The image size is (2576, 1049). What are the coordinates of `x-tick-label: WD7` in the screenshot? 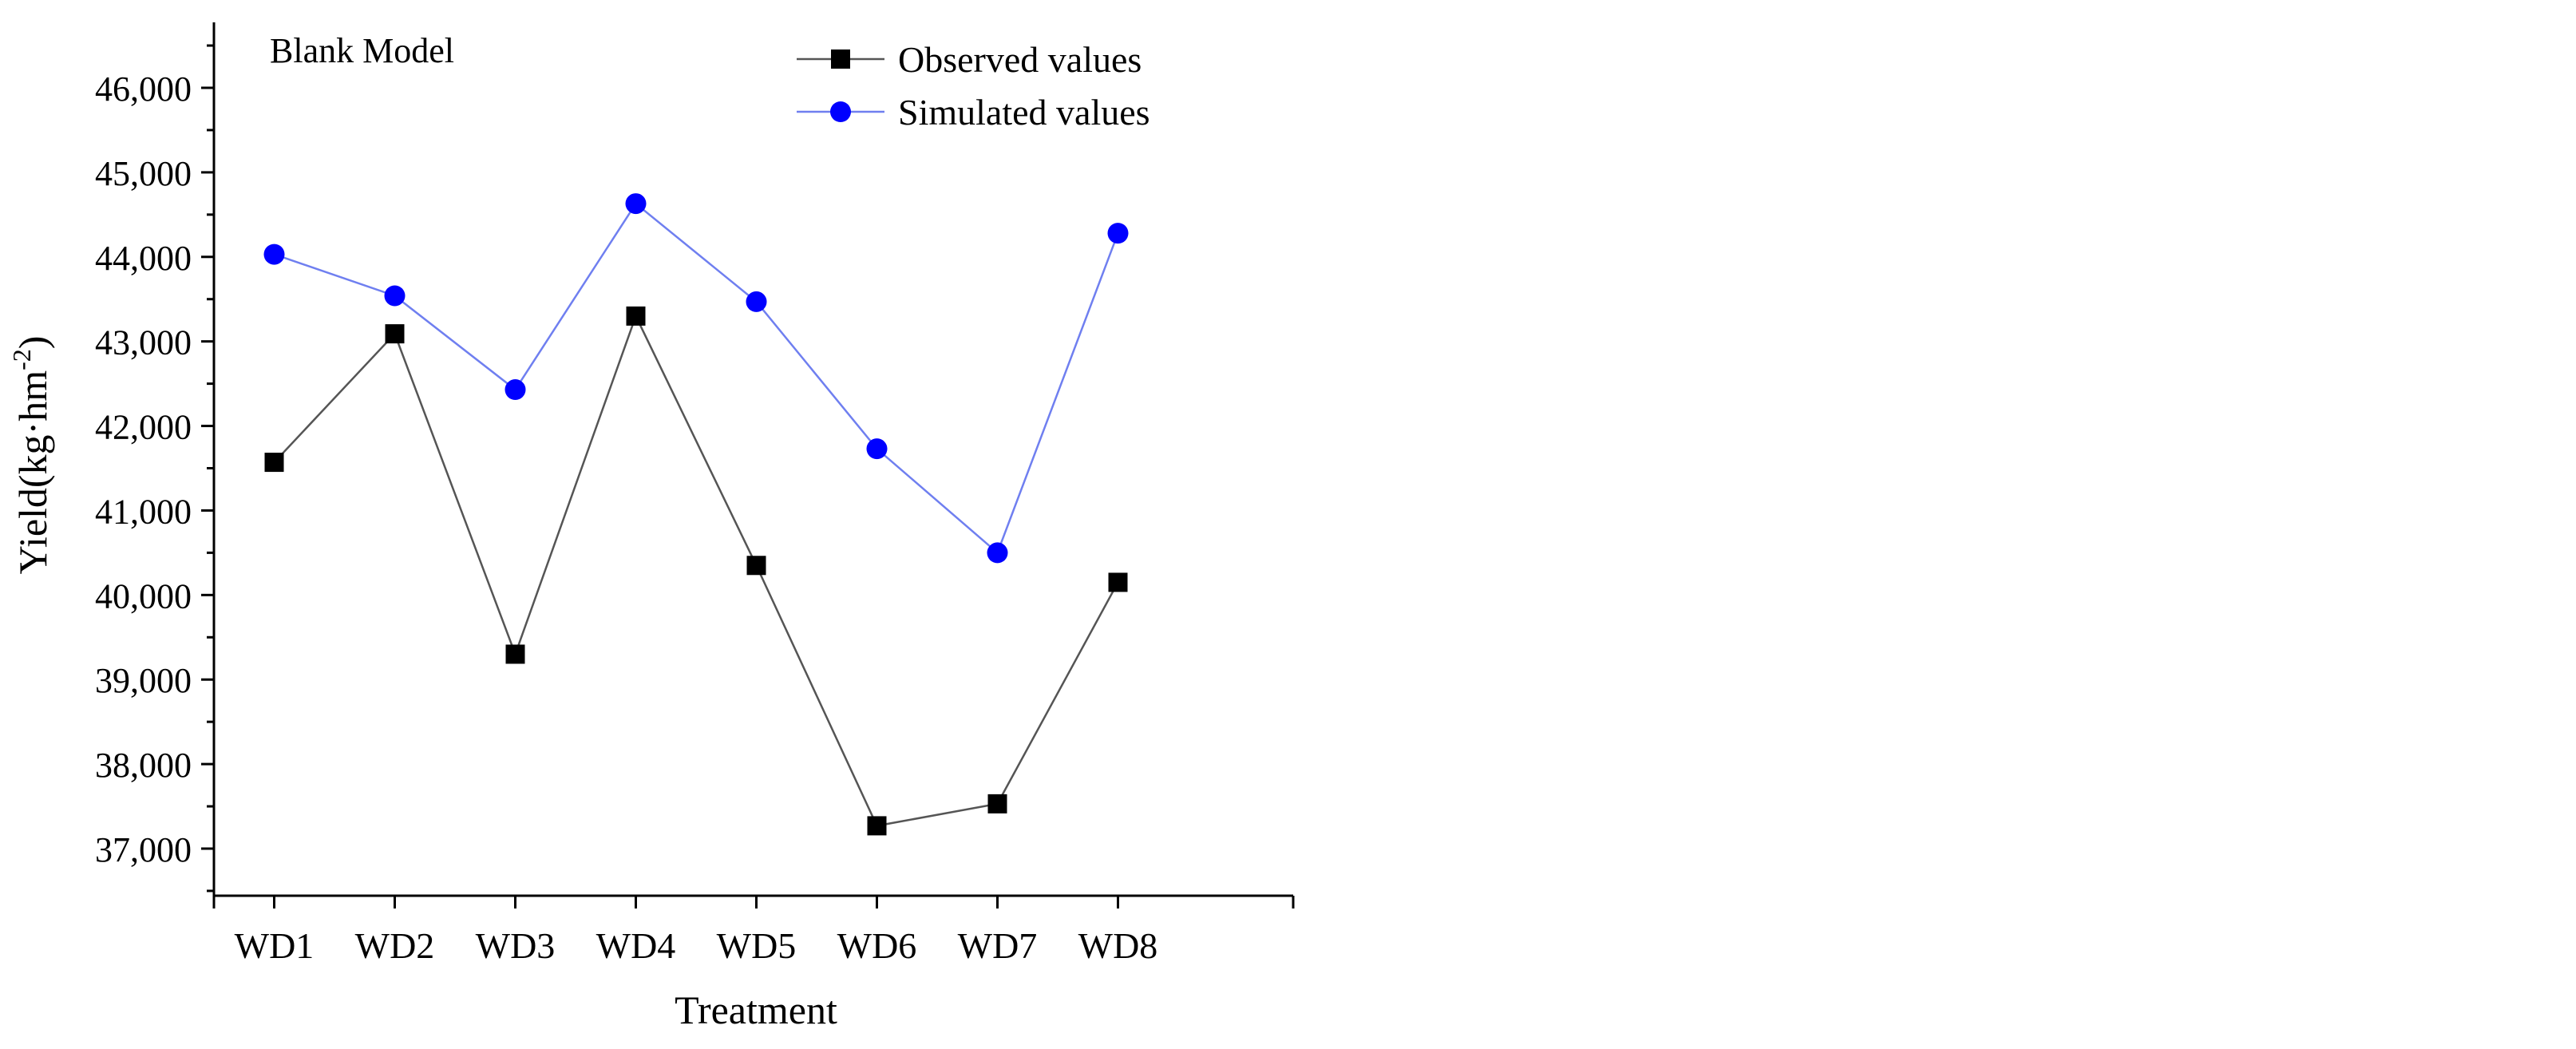 It's located at (998, 945).